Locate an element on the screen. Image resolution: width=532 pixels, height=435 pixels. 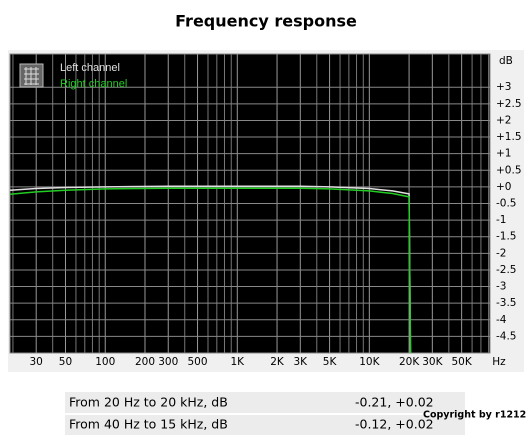
y-tick-label: +2.5 is located at coordinates (509, 104).